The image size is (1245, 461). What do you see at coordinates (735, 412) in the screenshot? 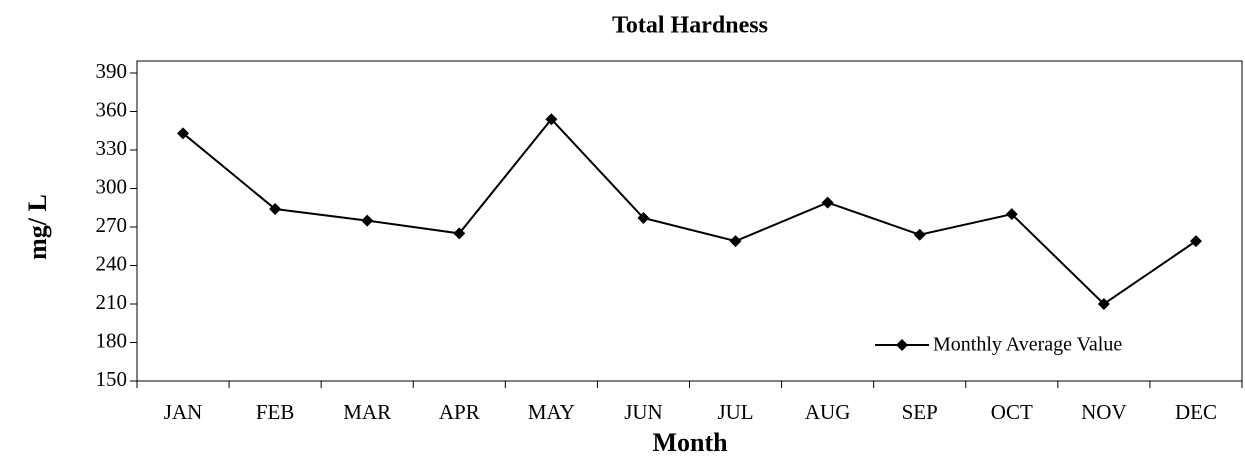
I see `x-tick-label: JUL` at bounding box center [735, 412].